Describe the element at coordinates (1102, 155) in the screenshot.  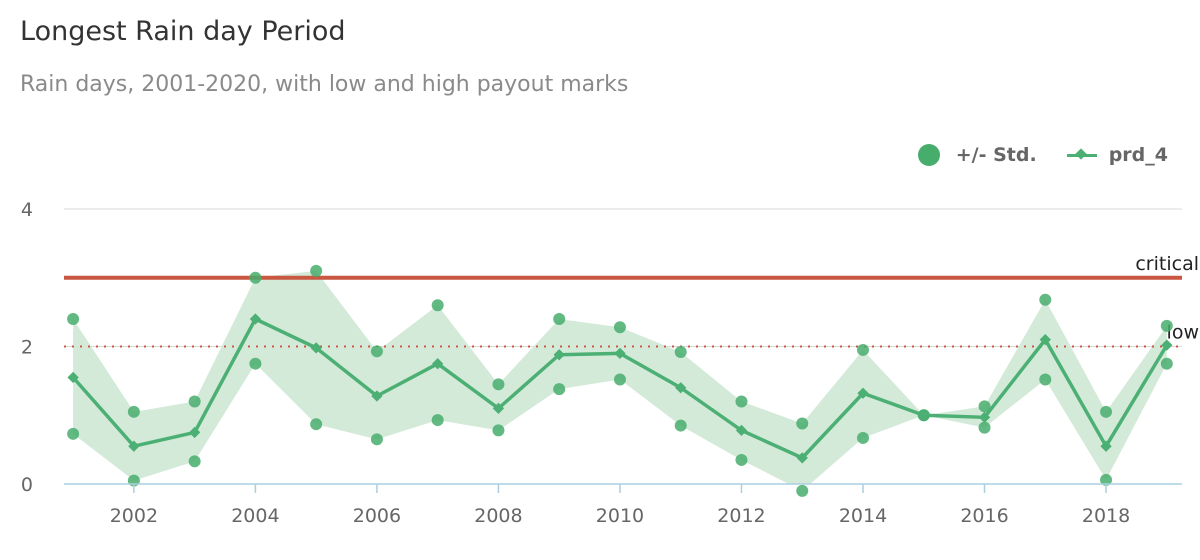
I see `legend-item-prd4: prd_4` at that location.